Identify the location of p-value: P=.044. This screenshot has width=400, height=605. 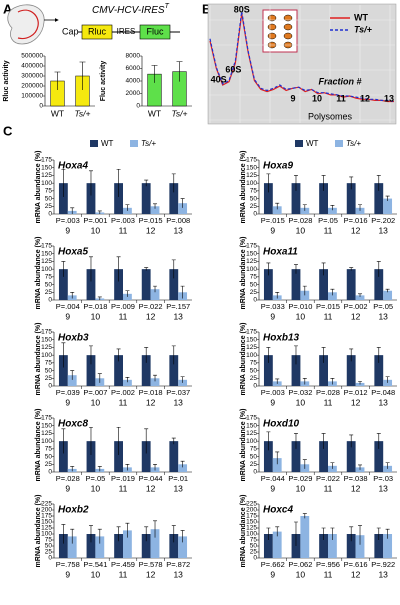
(273, 478).